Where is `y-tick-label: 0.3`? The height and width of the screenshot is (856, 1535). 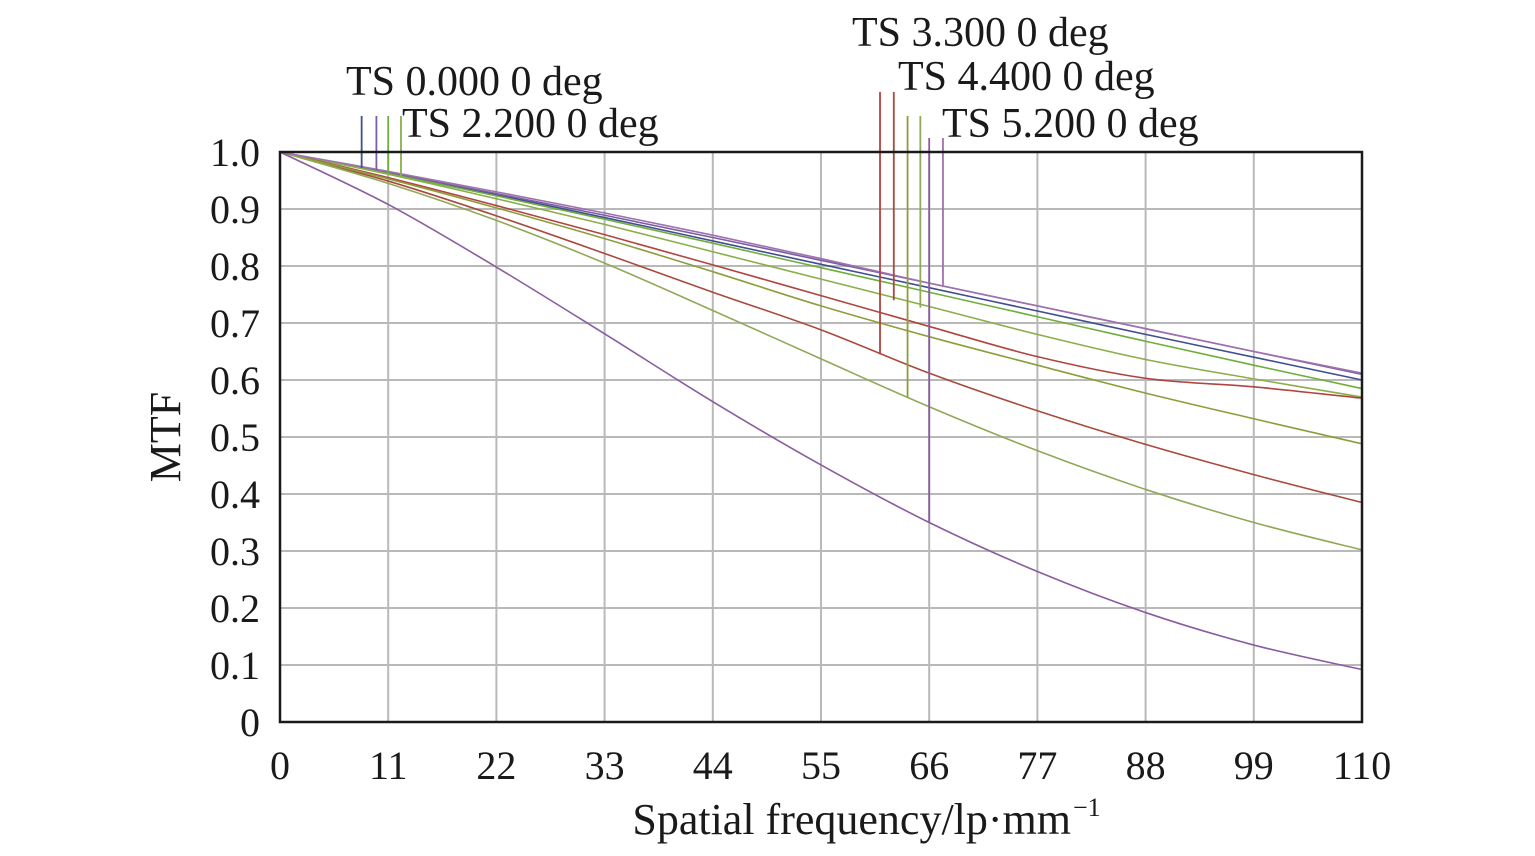
y-tick-label: 0.3 is located at coordinates (235, 551).